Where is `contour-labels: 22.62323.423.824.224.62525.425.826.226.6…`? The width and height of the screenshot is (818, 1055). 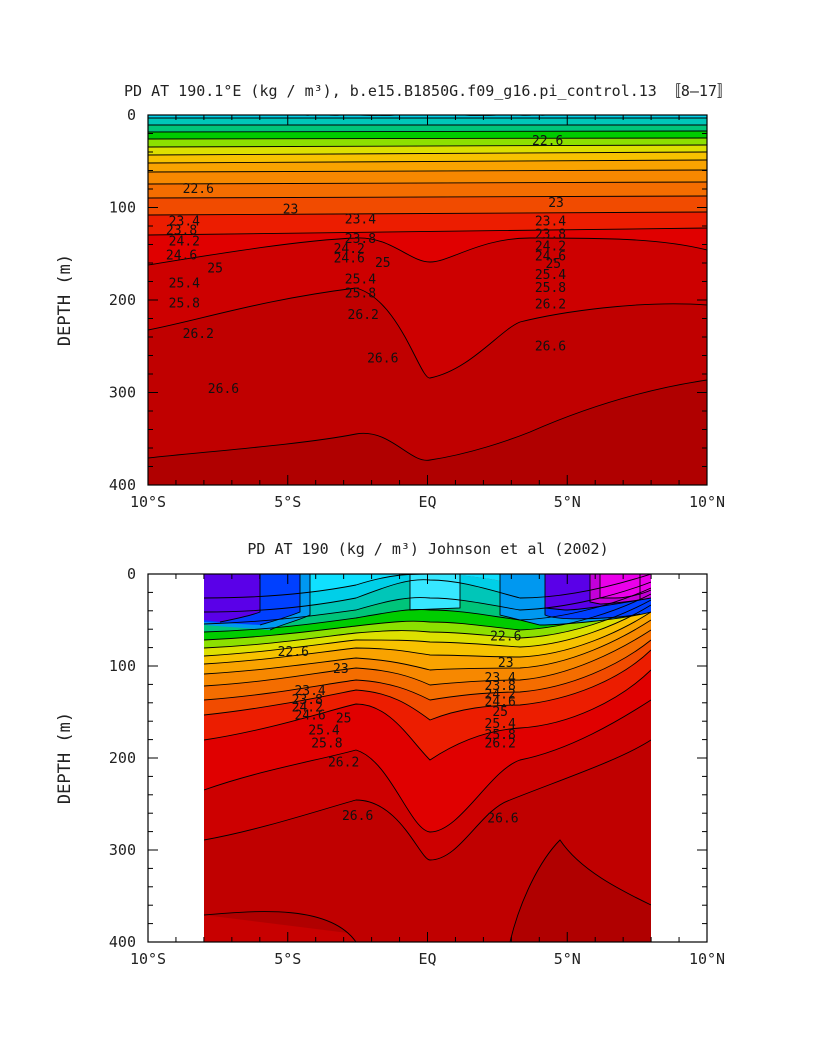 contour-labels: 22.62323.423.824.224.62525.425.826.226.6… is located at coordinates (366, 265).